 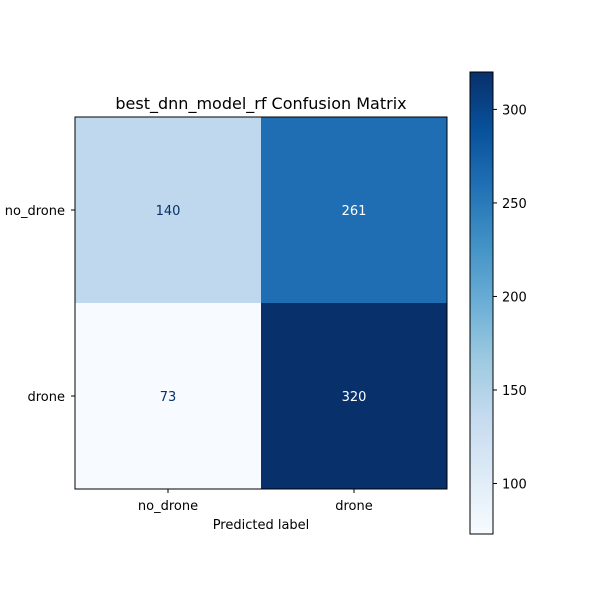 I want to click on cell-value-1-0: 73, so click(x=168, y=397).